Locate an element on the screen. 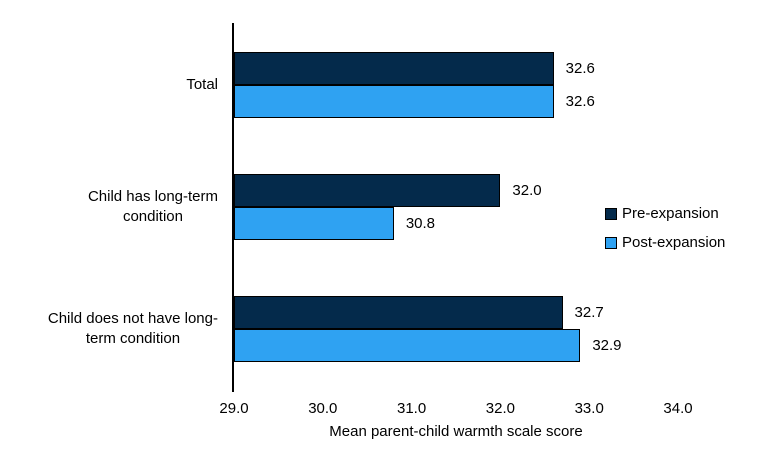 The image size is (763, 455). category-label-text: Child has long-term condition is located at coordinates (152, 206).